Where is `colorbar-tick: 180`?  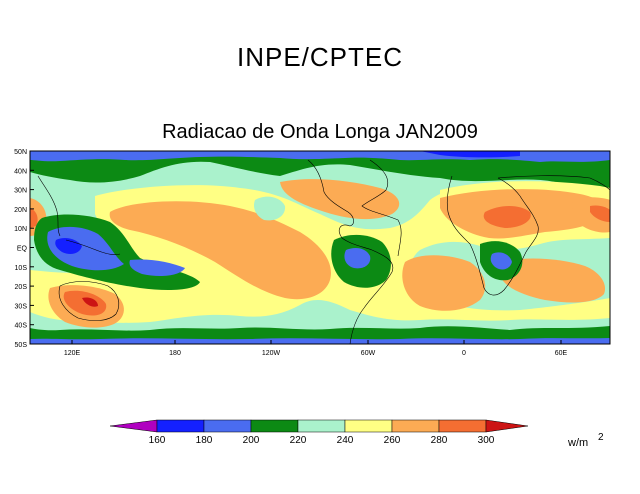
colorbar-tick: 180 is located at coordinates (204, 440).